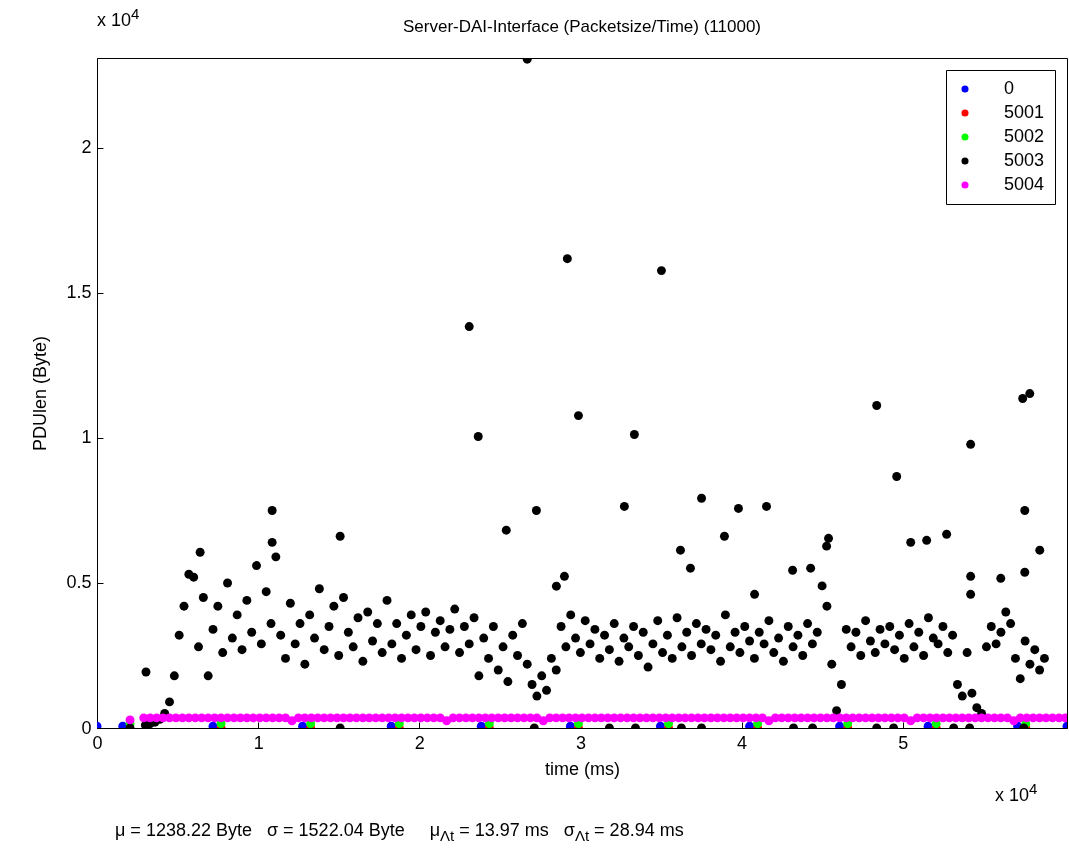  Describe the element at coordinates (79, 292) in the screenshot. I see `y-tick-label: 1.5` at that location.